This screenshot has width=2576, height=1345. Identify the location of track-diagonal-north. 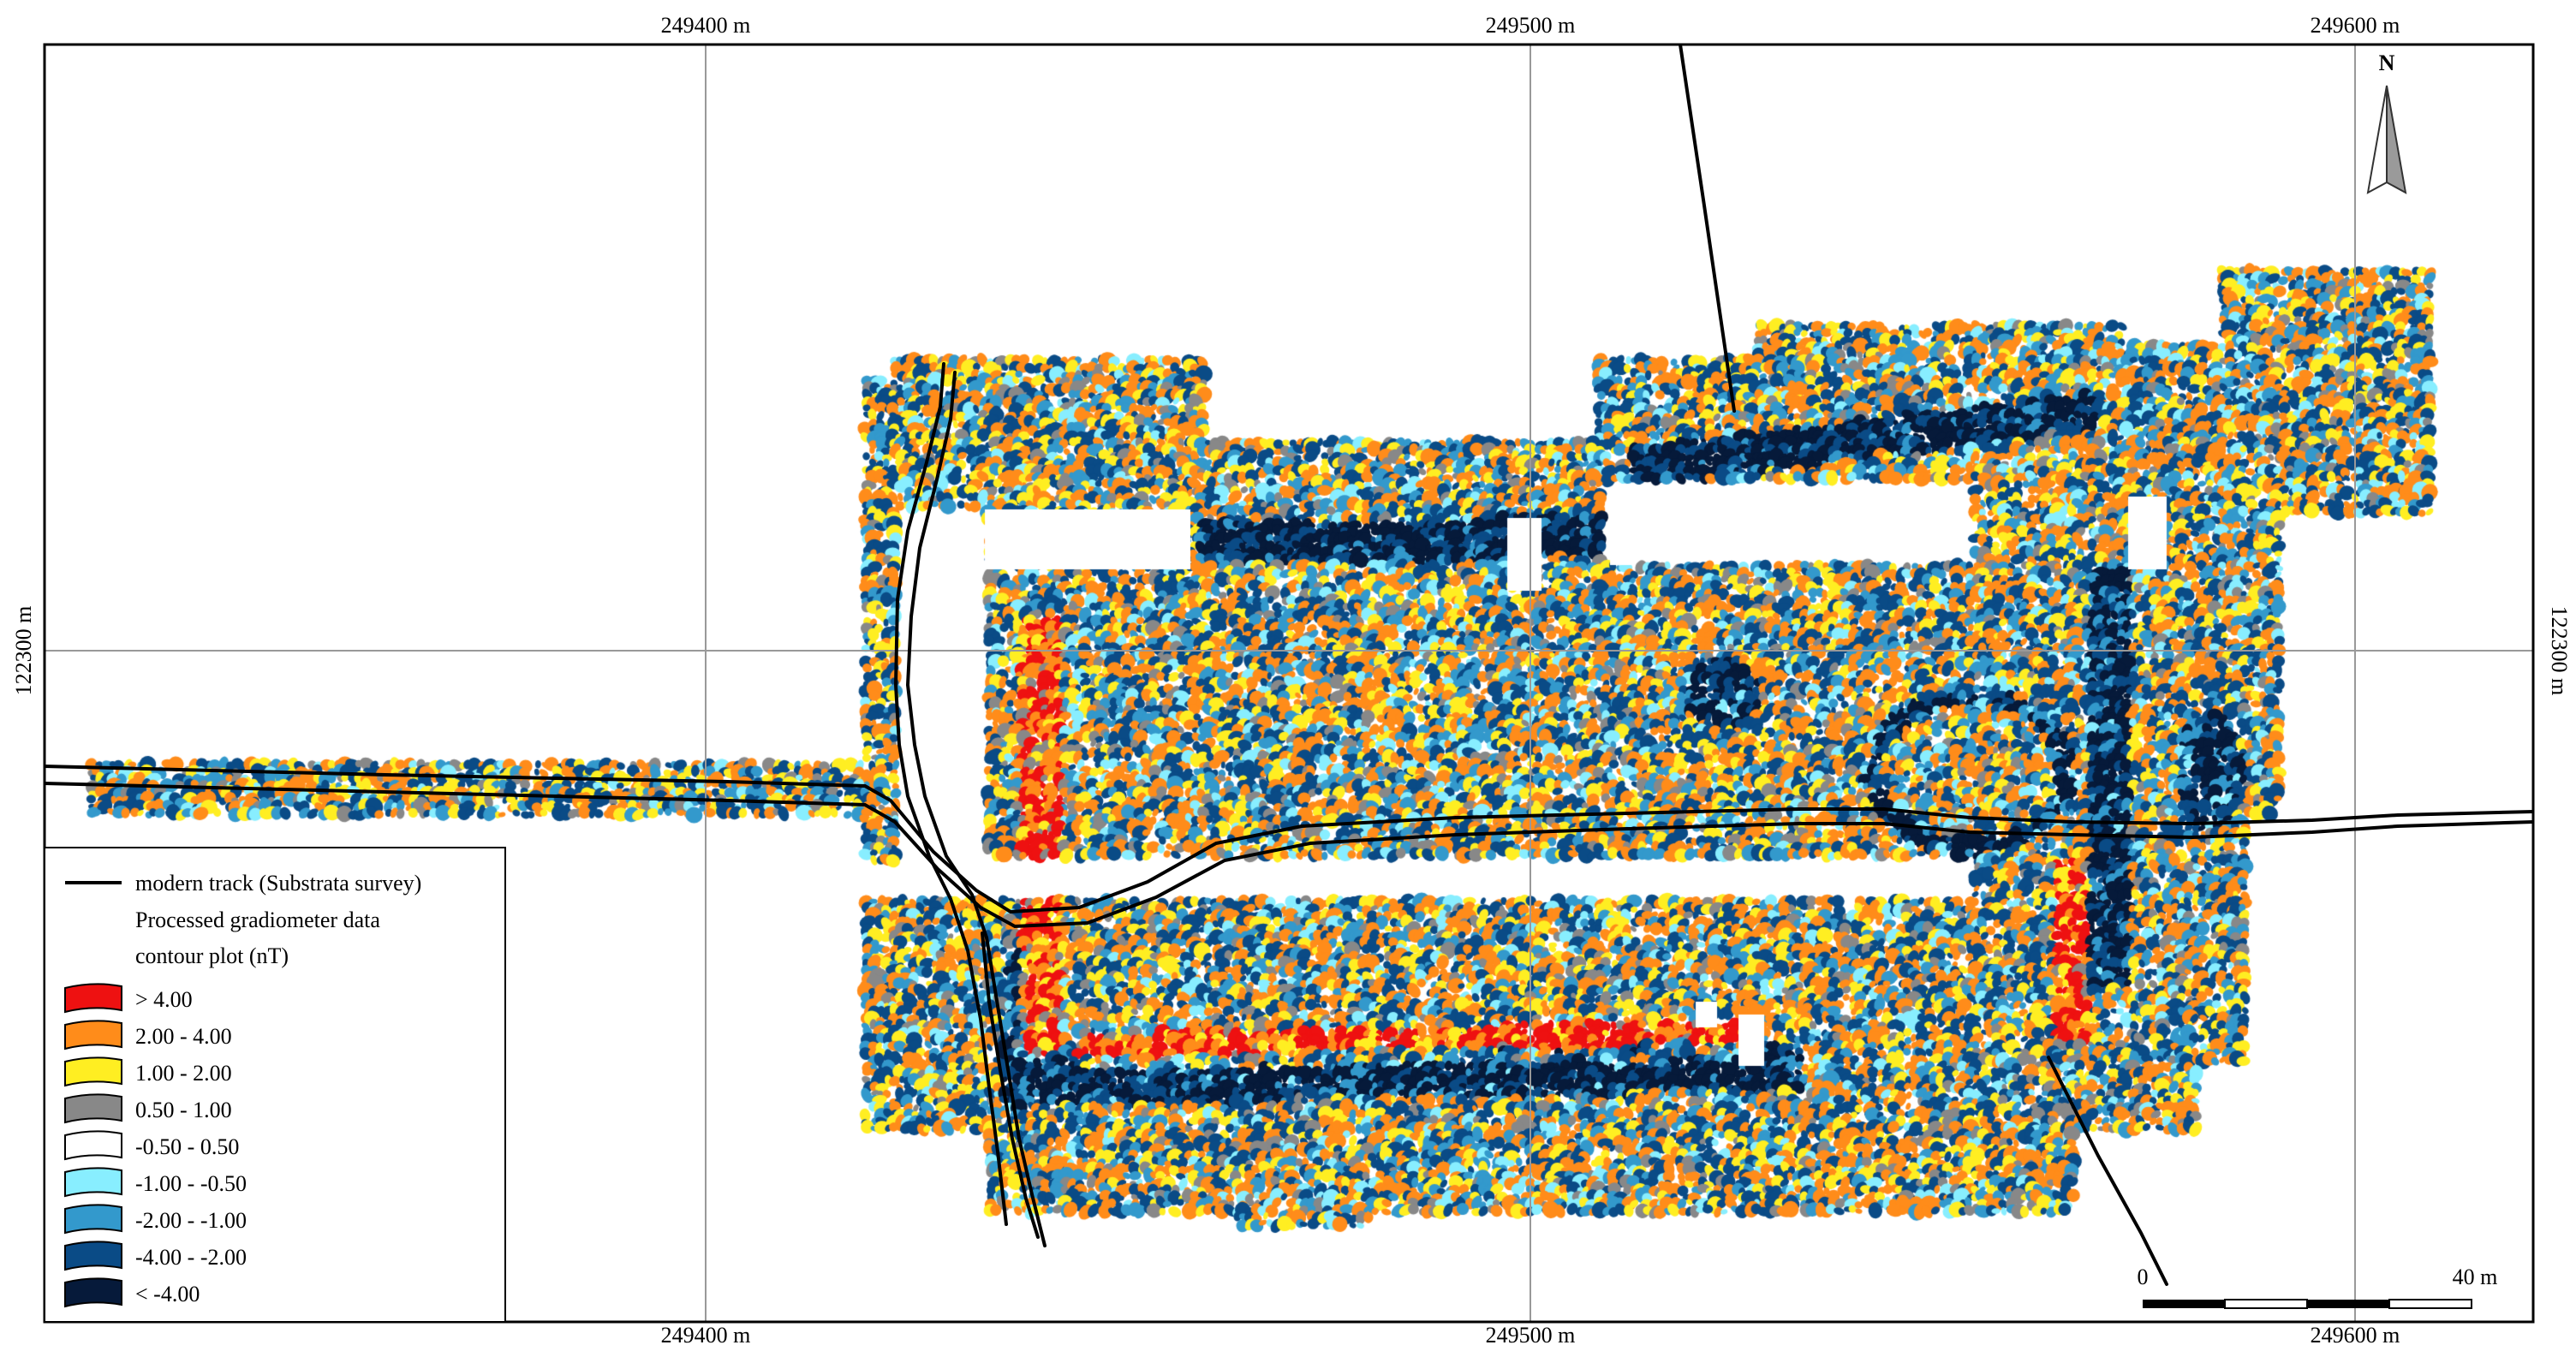
(1708, 229).